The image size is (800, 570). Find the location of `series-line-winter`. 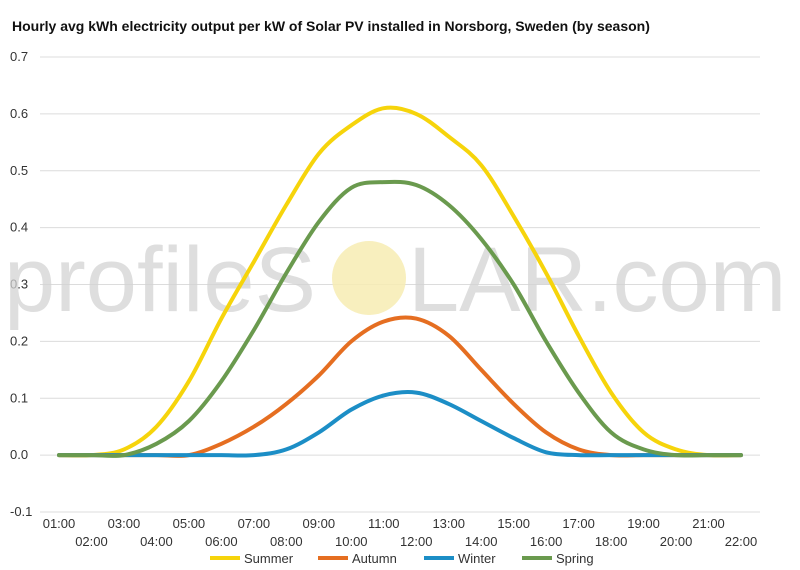

series-line-winter is located at coordinates (400, 424).